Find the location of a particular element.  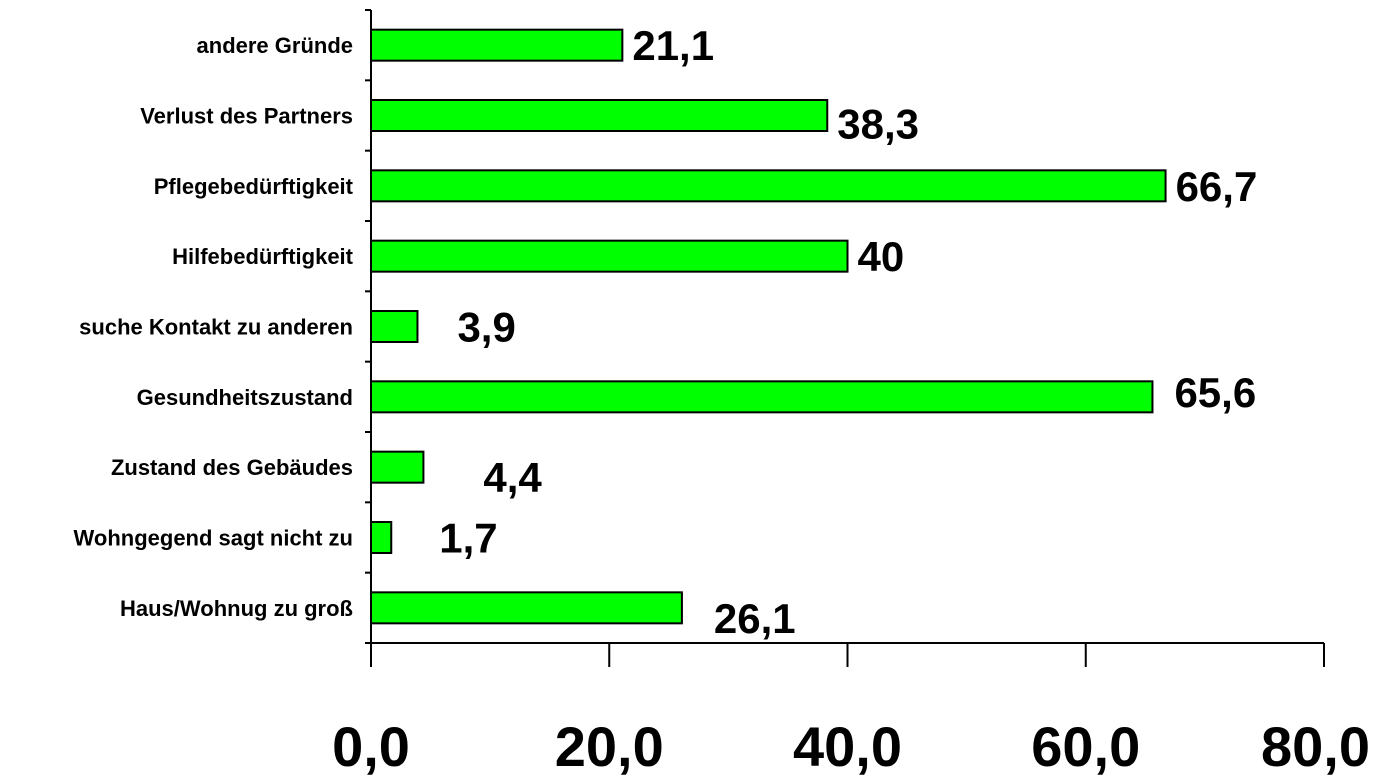

category-label-0: andere Gründe is located at coordinates (275, 45).